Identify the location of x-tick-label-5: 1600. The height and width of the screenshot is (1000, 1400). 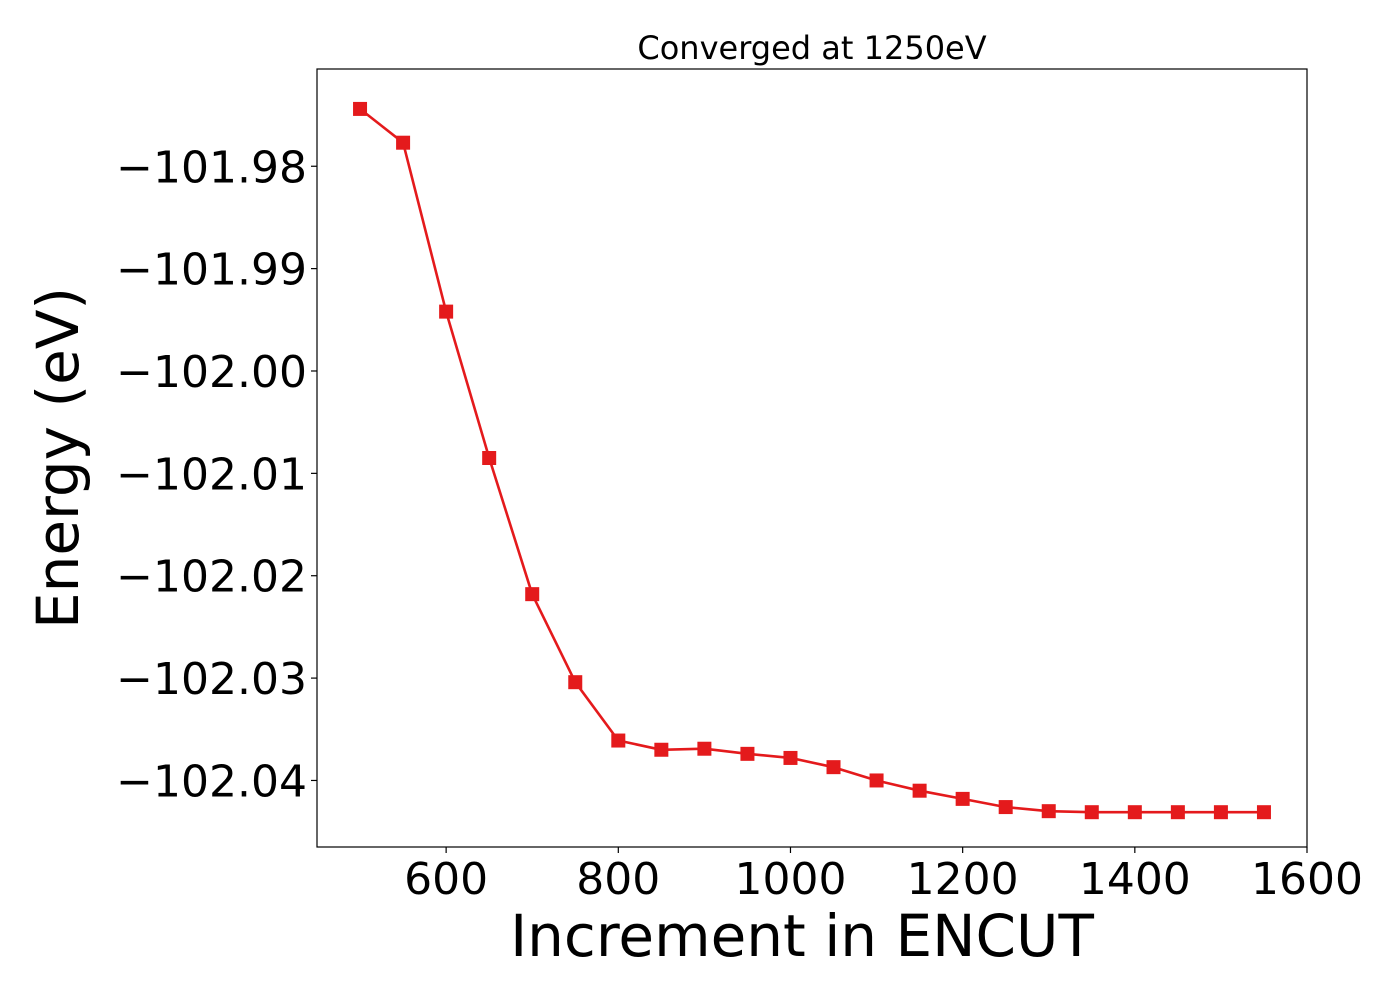
(1307, 879).